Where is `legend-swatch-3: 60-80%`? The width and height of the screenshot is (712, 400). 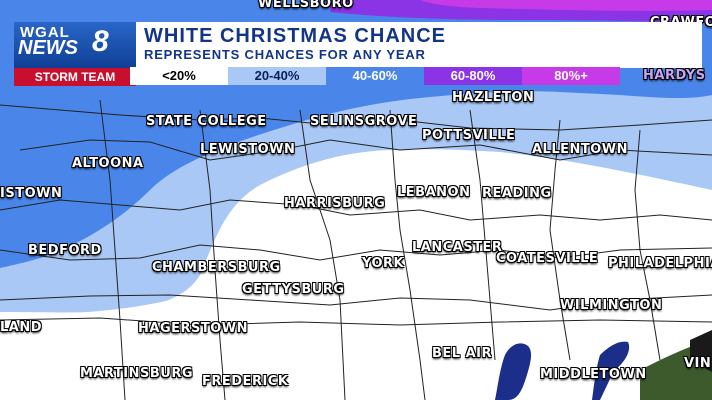 legend-swatch-3: 60-80% is located at coordinates (473, 76).